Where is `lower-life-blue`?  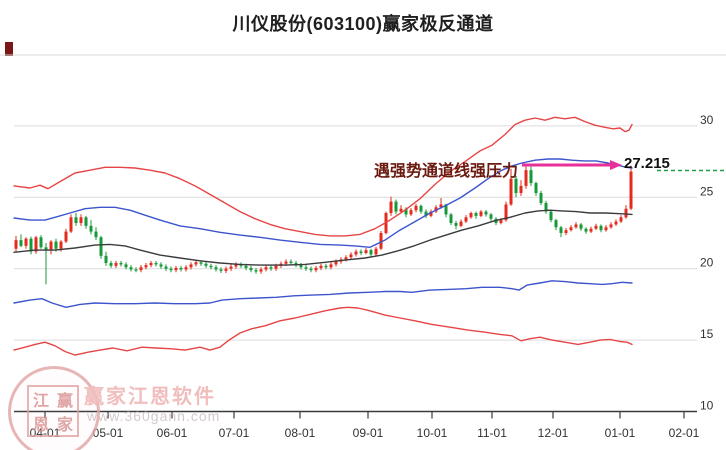
lower-life-blue is located at coordinates (323, 294).